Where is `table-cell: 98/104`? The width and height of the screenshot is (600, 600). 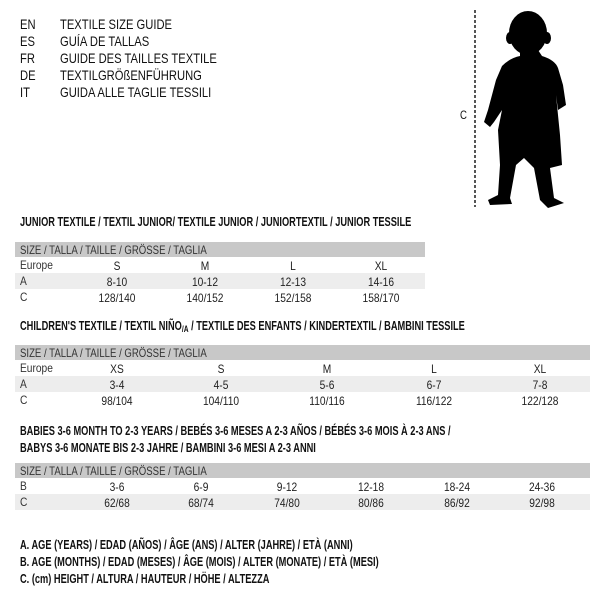 table-cell: 98/104 is located at coordinates (117, 401).